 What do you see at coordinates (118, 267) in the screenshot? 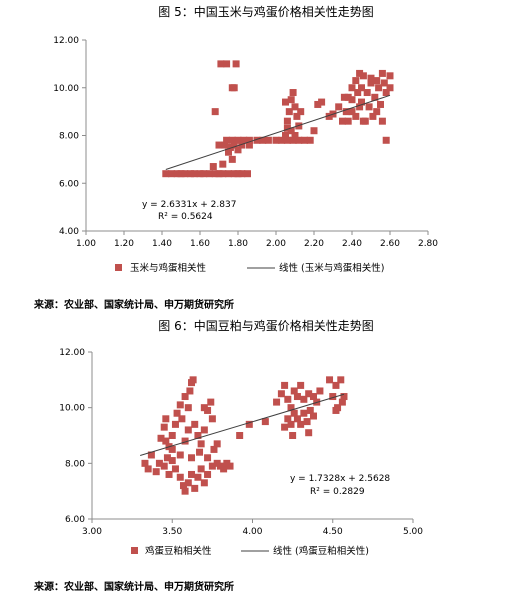
I see `chart-1-legend-marker` at bounding box center [118, 267].